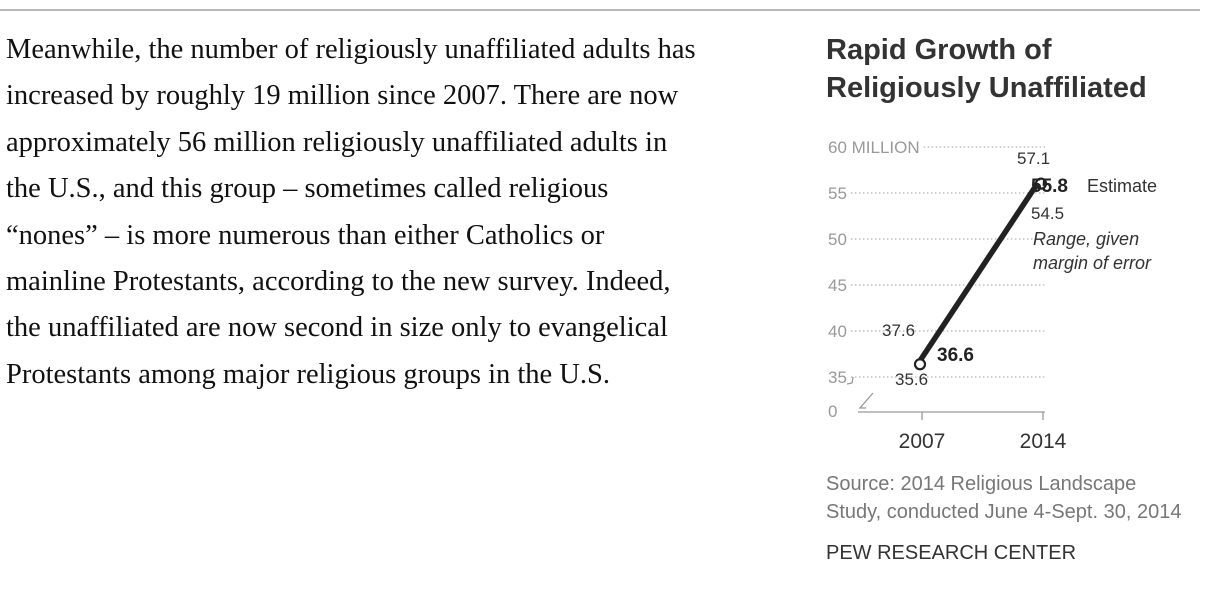 The height and width of the screenshot is (600, 1209). I want to click on y-tick-label: 45, so click(837, 285).